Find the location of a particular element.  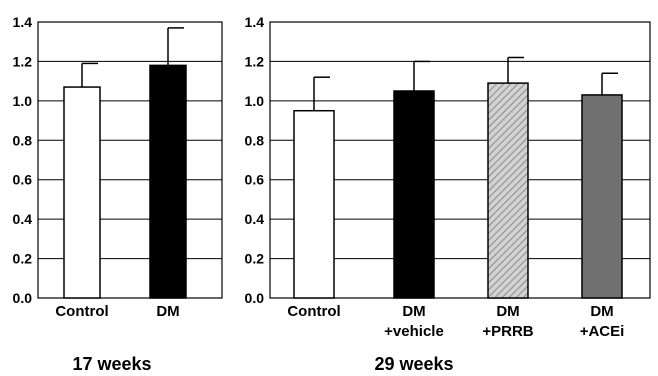

x-category-label: +PRRB is located at coordinates (507, 331).